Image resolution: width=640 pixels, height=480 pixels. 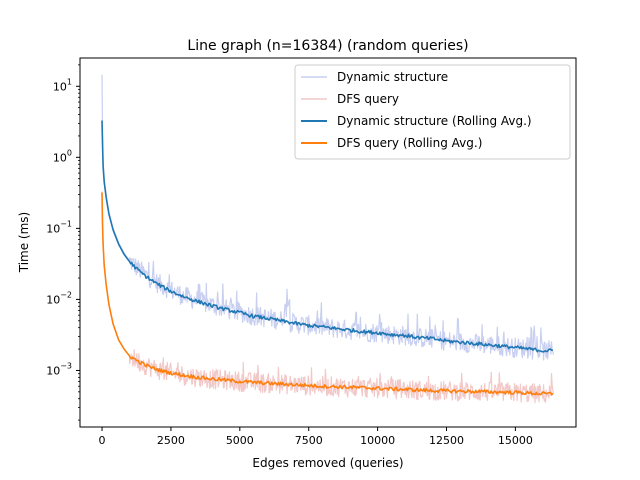 What do you see at coordinates (62, 156) in the screenshot?
I see `y-tick-label: 10⁰` at bounding box center [62, 156].